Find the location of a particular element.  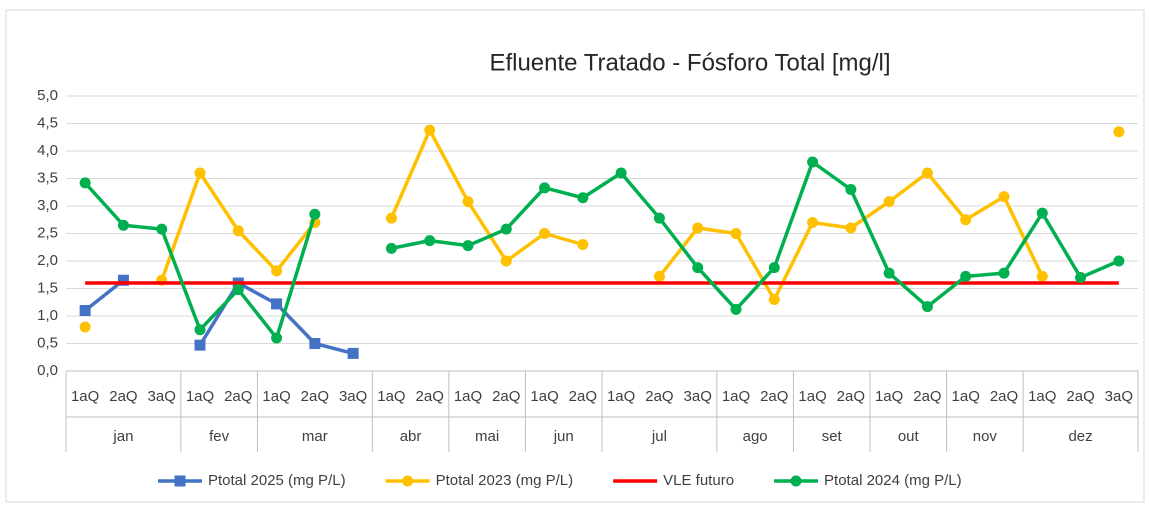

y-tick-label: 3,0 is located at coordinates (47, 205).